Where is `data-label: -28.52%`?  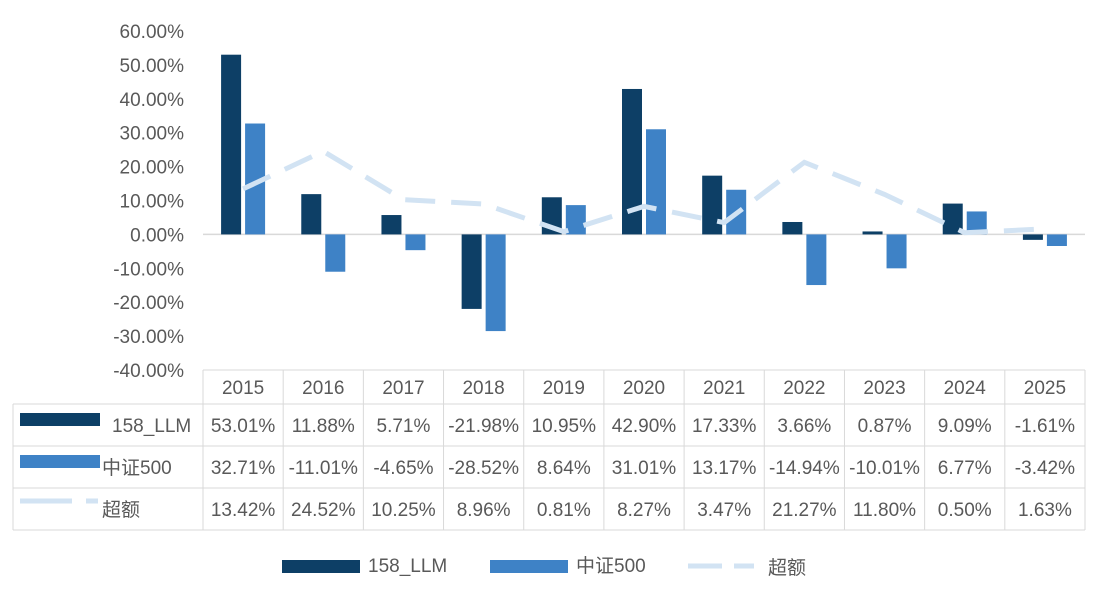 data-label: -28.52% is located at coordinates (483, 468).